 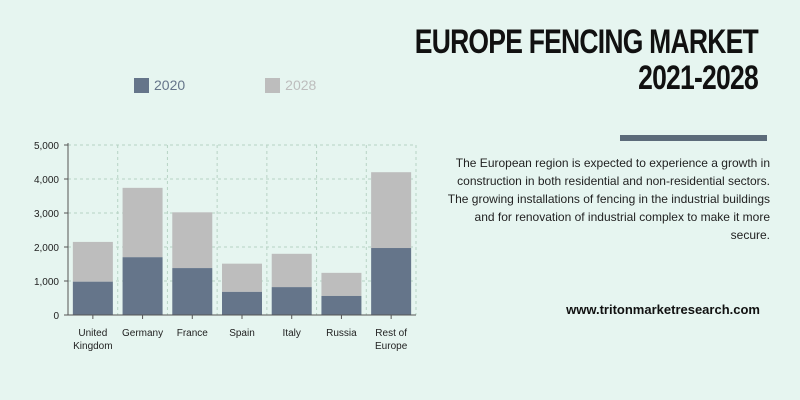 What do you see at coordinates (56, 316) in the screenshot?
I see `y-tick-label: 0` at bounding box center [56, 316].